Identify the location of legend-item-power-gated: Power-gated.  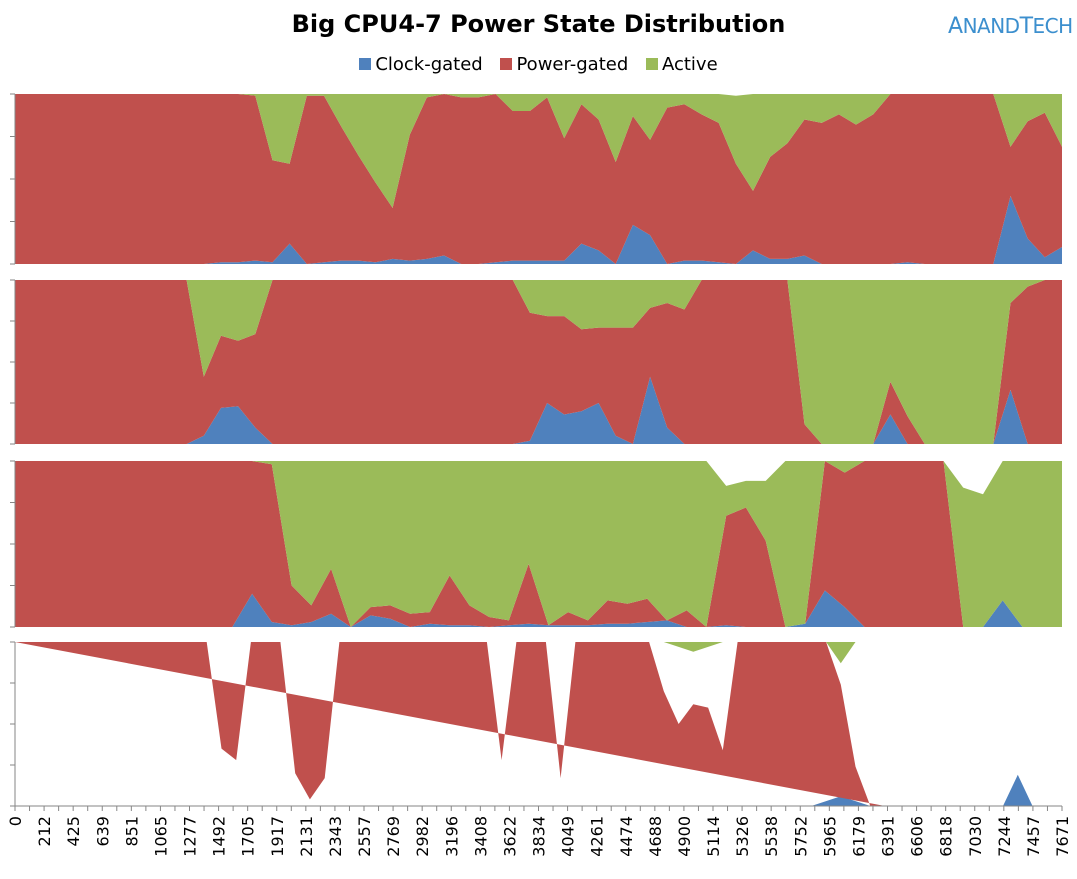
(564, 64).